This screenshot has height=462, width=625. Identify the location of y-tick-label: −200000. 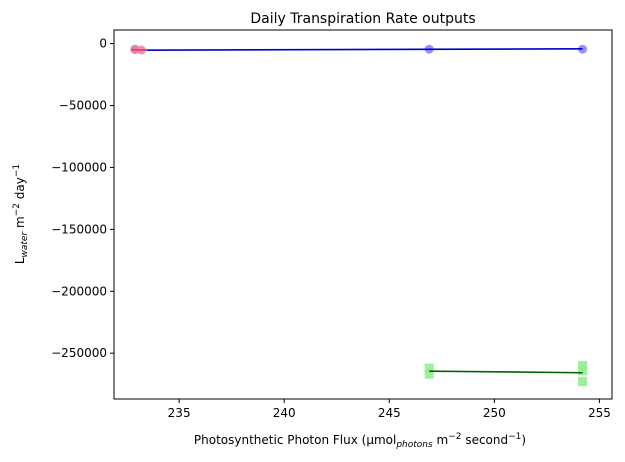
(79, 291).